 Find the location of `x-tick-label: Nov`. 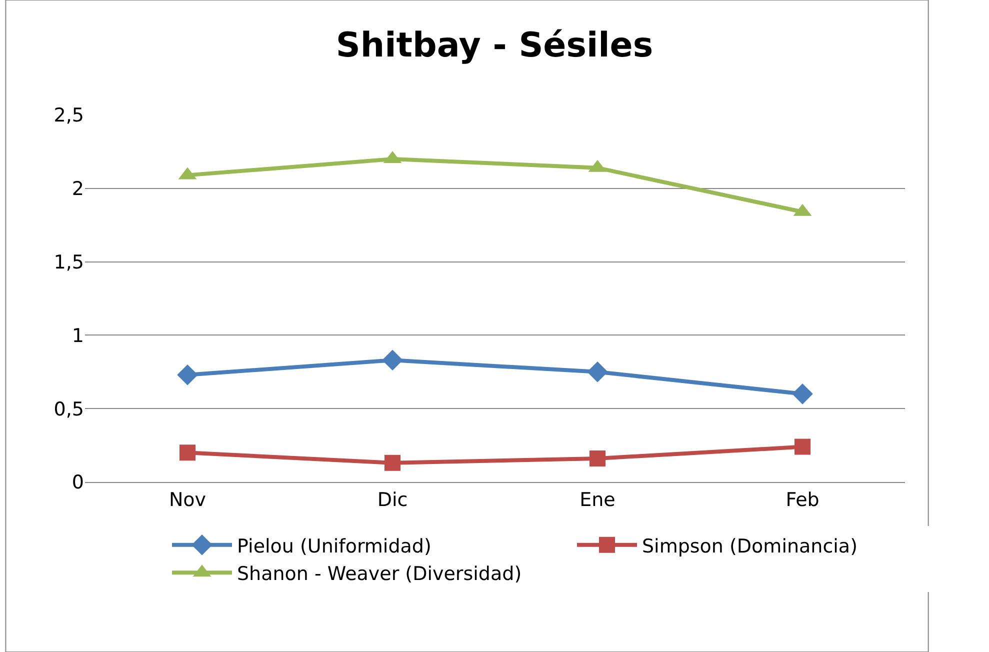

x-tick-label: Nov is located at coordinates (187, 499).